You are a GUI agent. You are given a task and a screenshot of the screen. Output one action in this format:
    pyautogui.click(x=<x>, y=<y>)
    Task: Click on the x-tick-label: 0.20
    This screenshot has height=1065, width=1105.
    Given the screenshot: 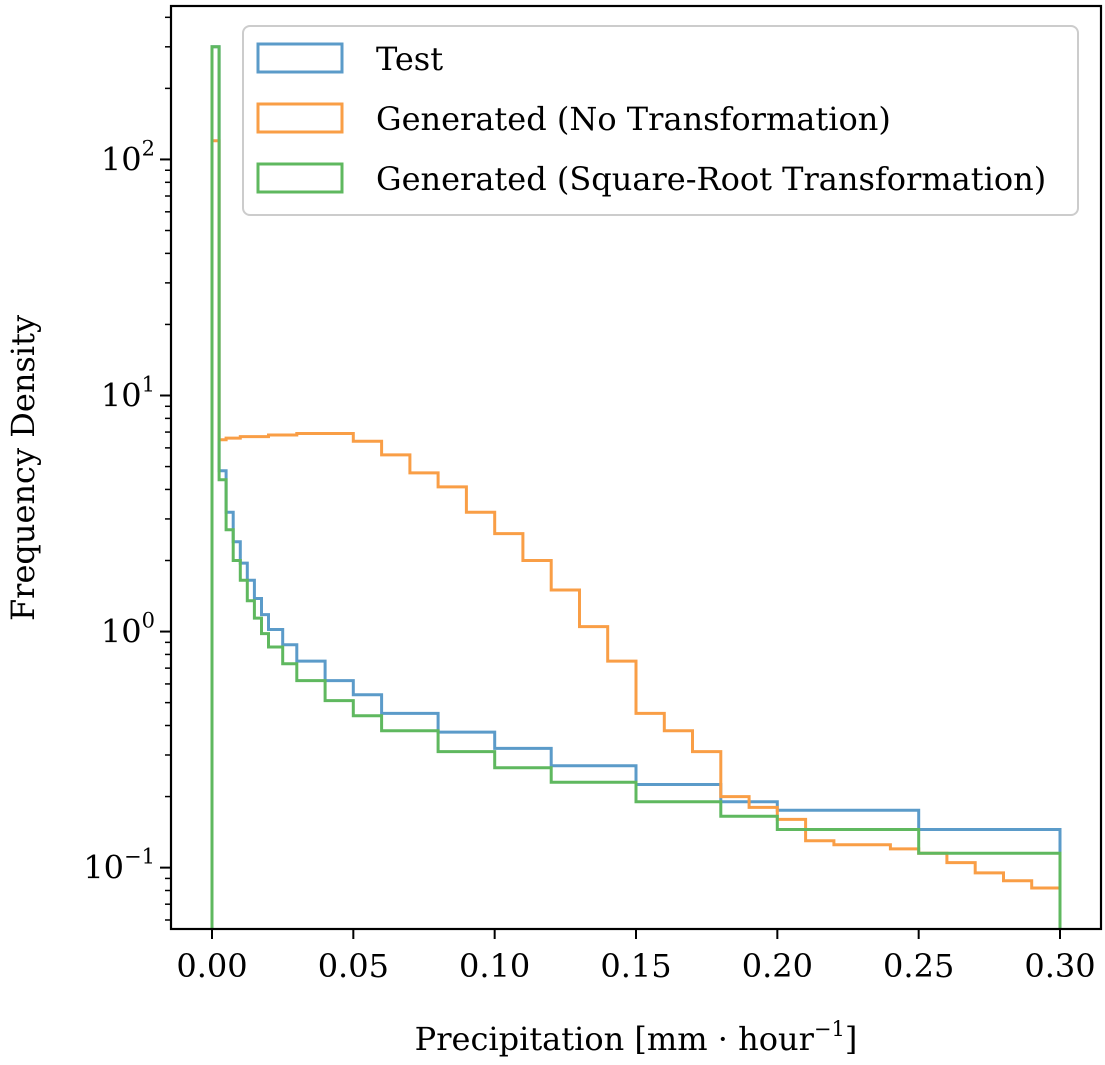 What is the action you would take?
    pyautogui.click(x=777, y=966)
    